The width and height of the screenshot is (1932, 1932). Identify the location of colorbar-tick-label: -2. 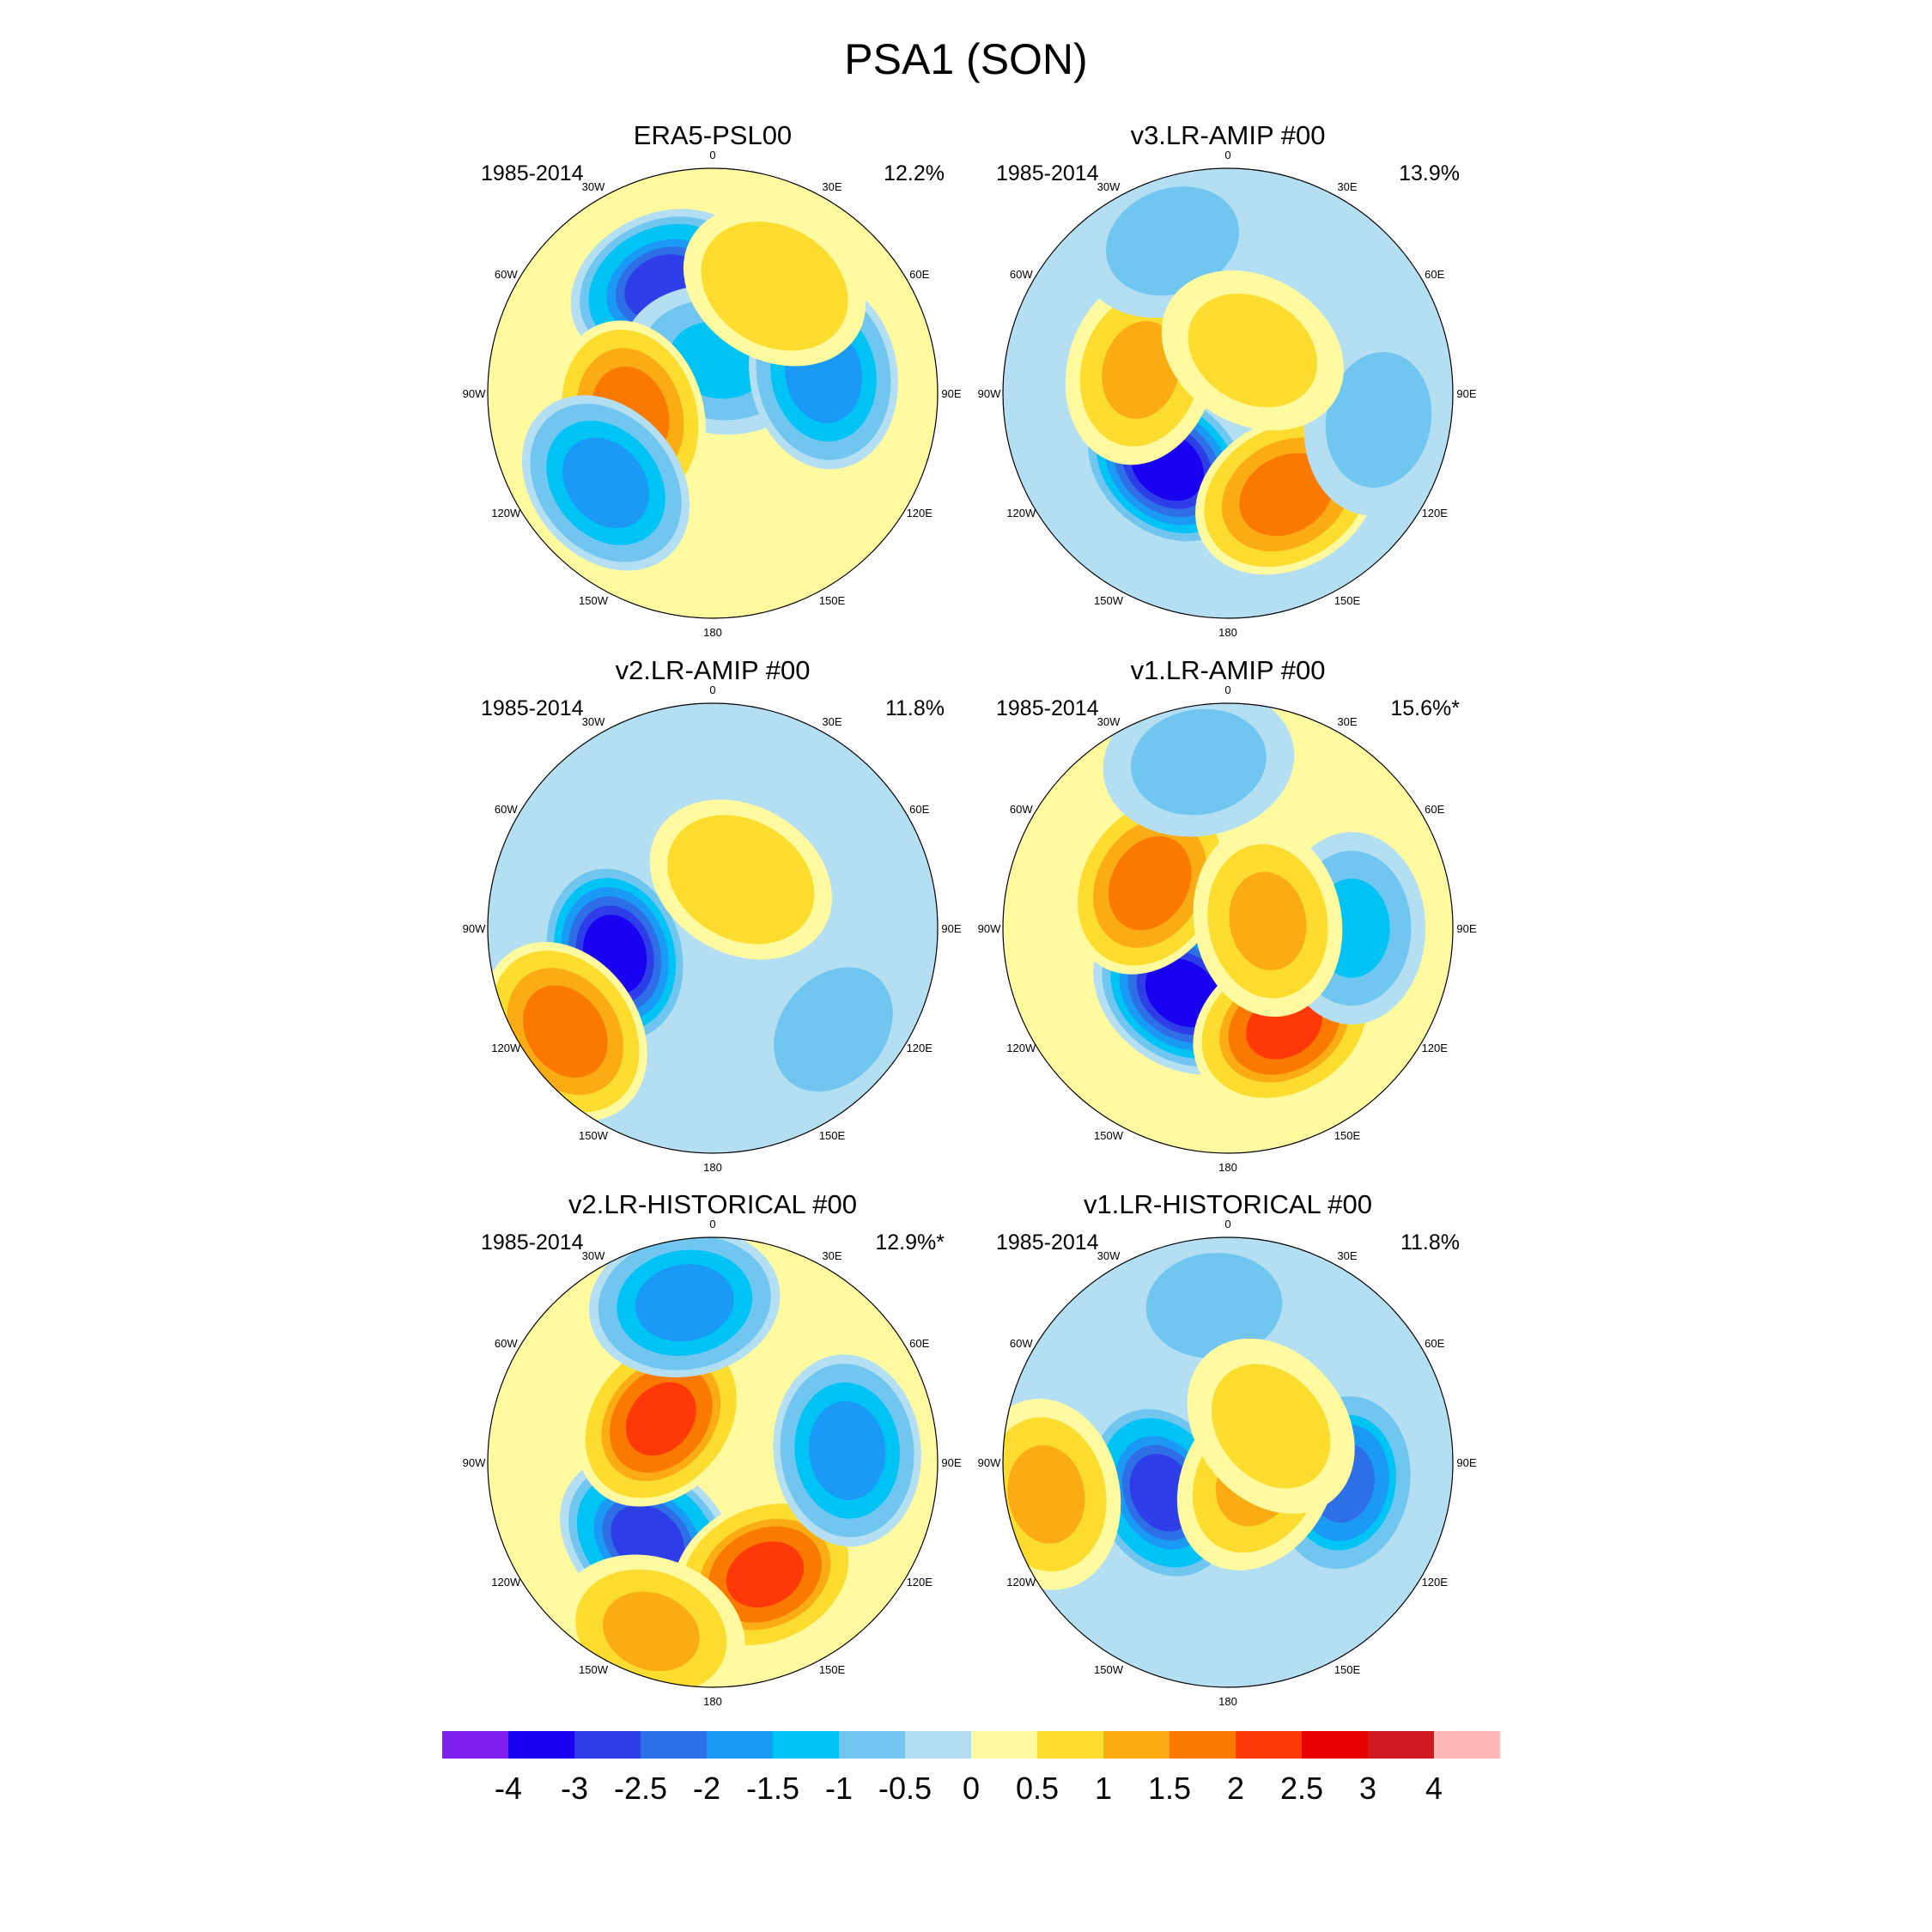
(706, 1789).